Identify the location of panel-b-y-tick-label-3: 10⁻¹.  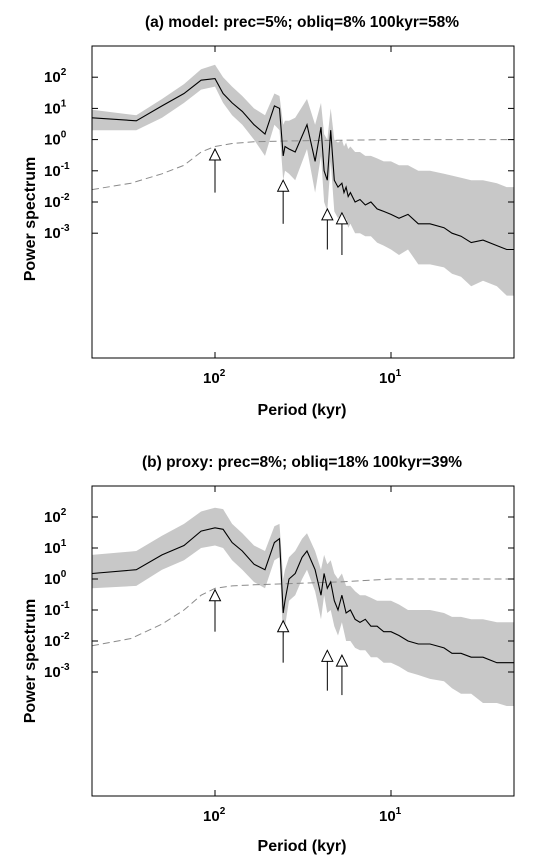
(57, 609).